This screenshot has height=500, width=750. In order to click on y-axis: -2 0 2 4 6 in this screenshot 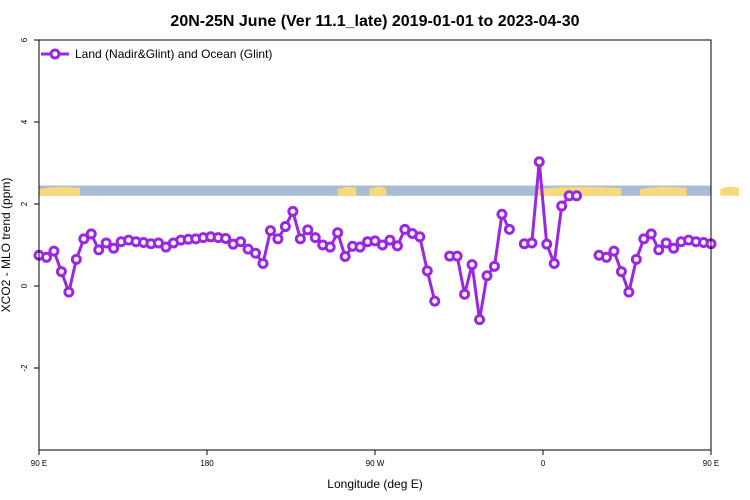, I will do `click(29, 204)`.